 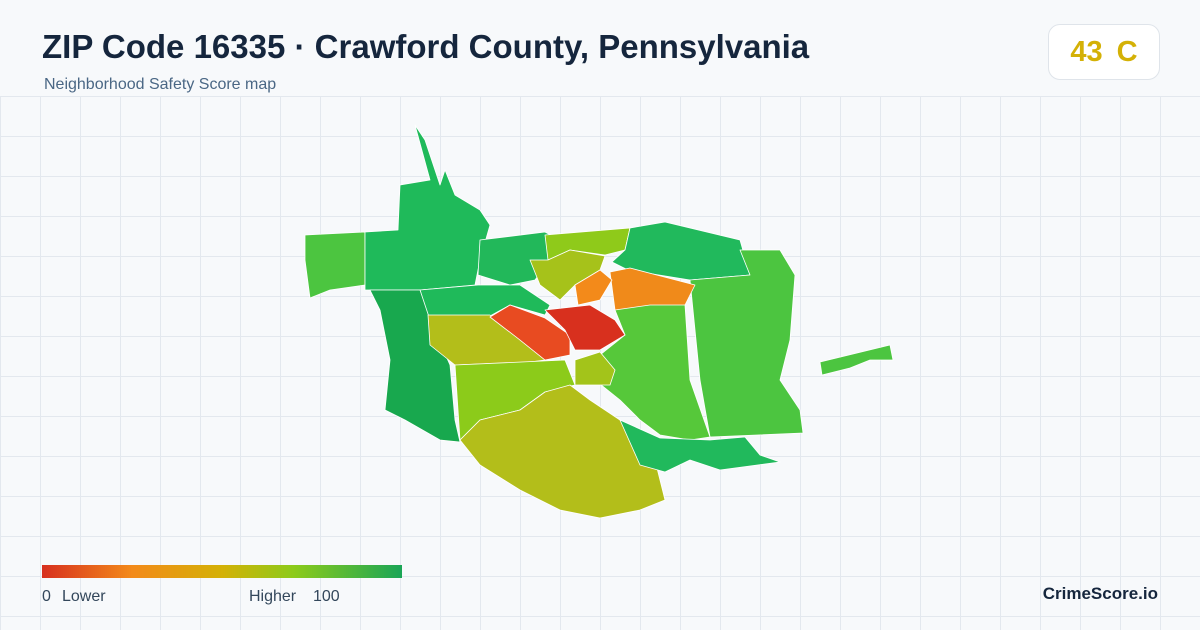 What do you see at coordinates (1127, 51) in the screenshot?
I see `grade: C` at bounding box center [1127, 51].